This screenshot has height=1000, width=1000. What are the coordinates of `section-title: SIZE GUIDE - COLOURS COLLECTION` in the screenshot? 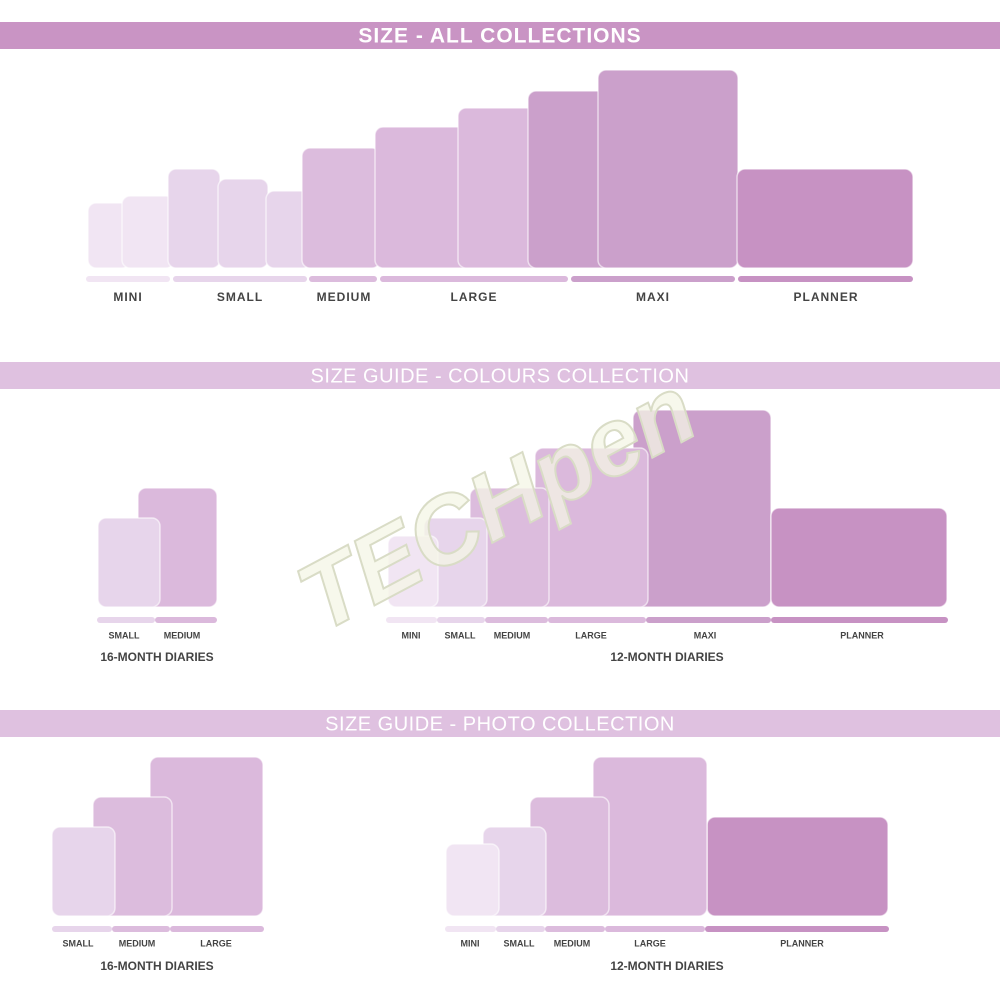 It's located at (500, 376).